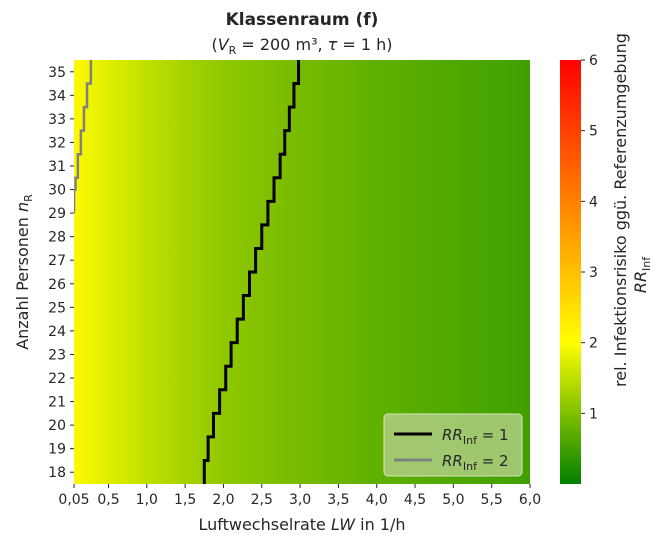 The image size is (664, 538). What do you see at coordinates (57, 238) in the screenshot?
I see `y-tick-label: 28` at bounding box center [57, 238].